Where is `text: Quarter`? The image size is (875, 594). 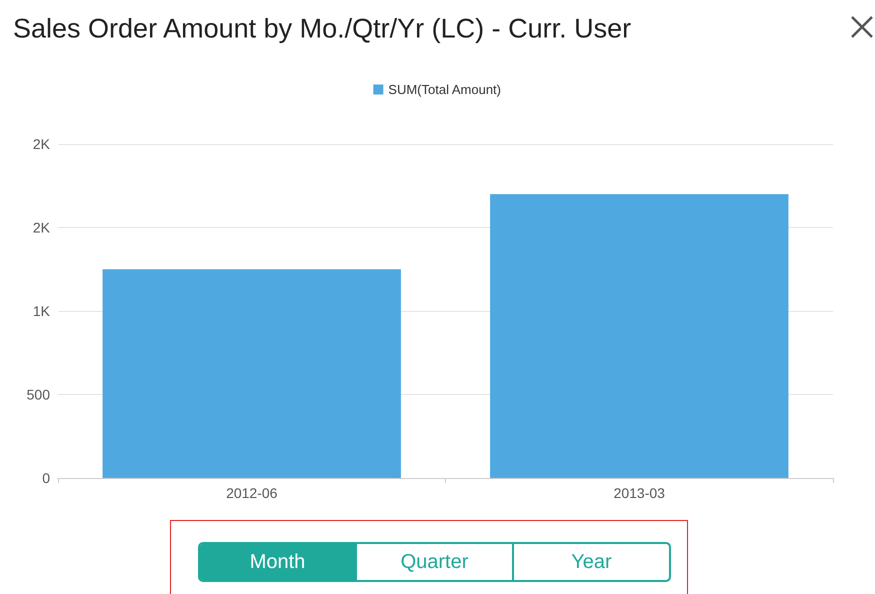
text: Quarter is located at coordinates (433, 562).